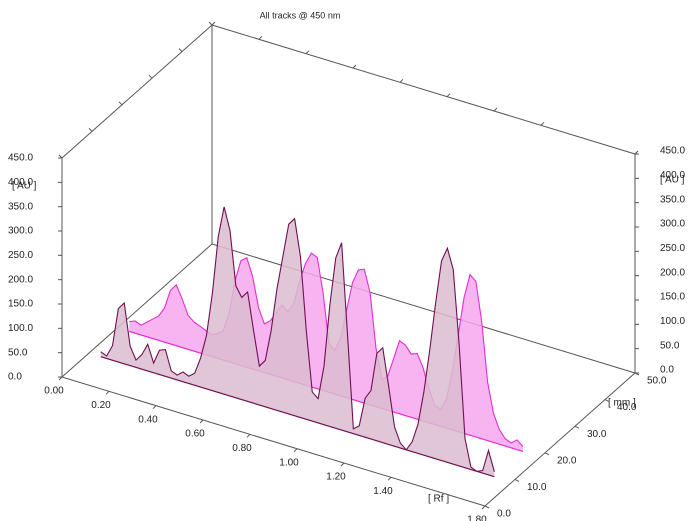  What do you see at coordinates (672, 199) in the screenshot?
I see `y-tick-label-right: 350.0` at bounding box center [672, 199].